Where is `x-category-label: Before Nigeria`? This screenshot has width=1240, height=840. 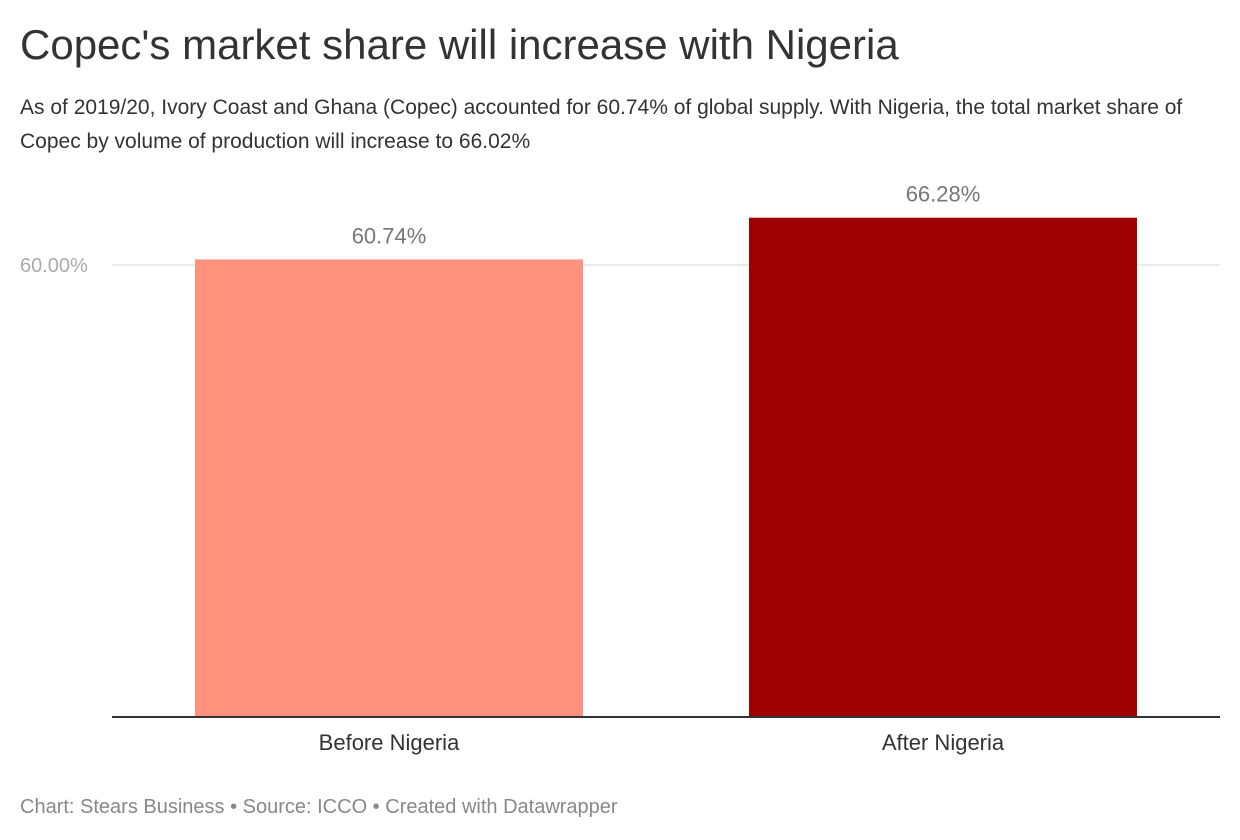 x-category-label: Before Nigeria is located at coordinates (389, 742).